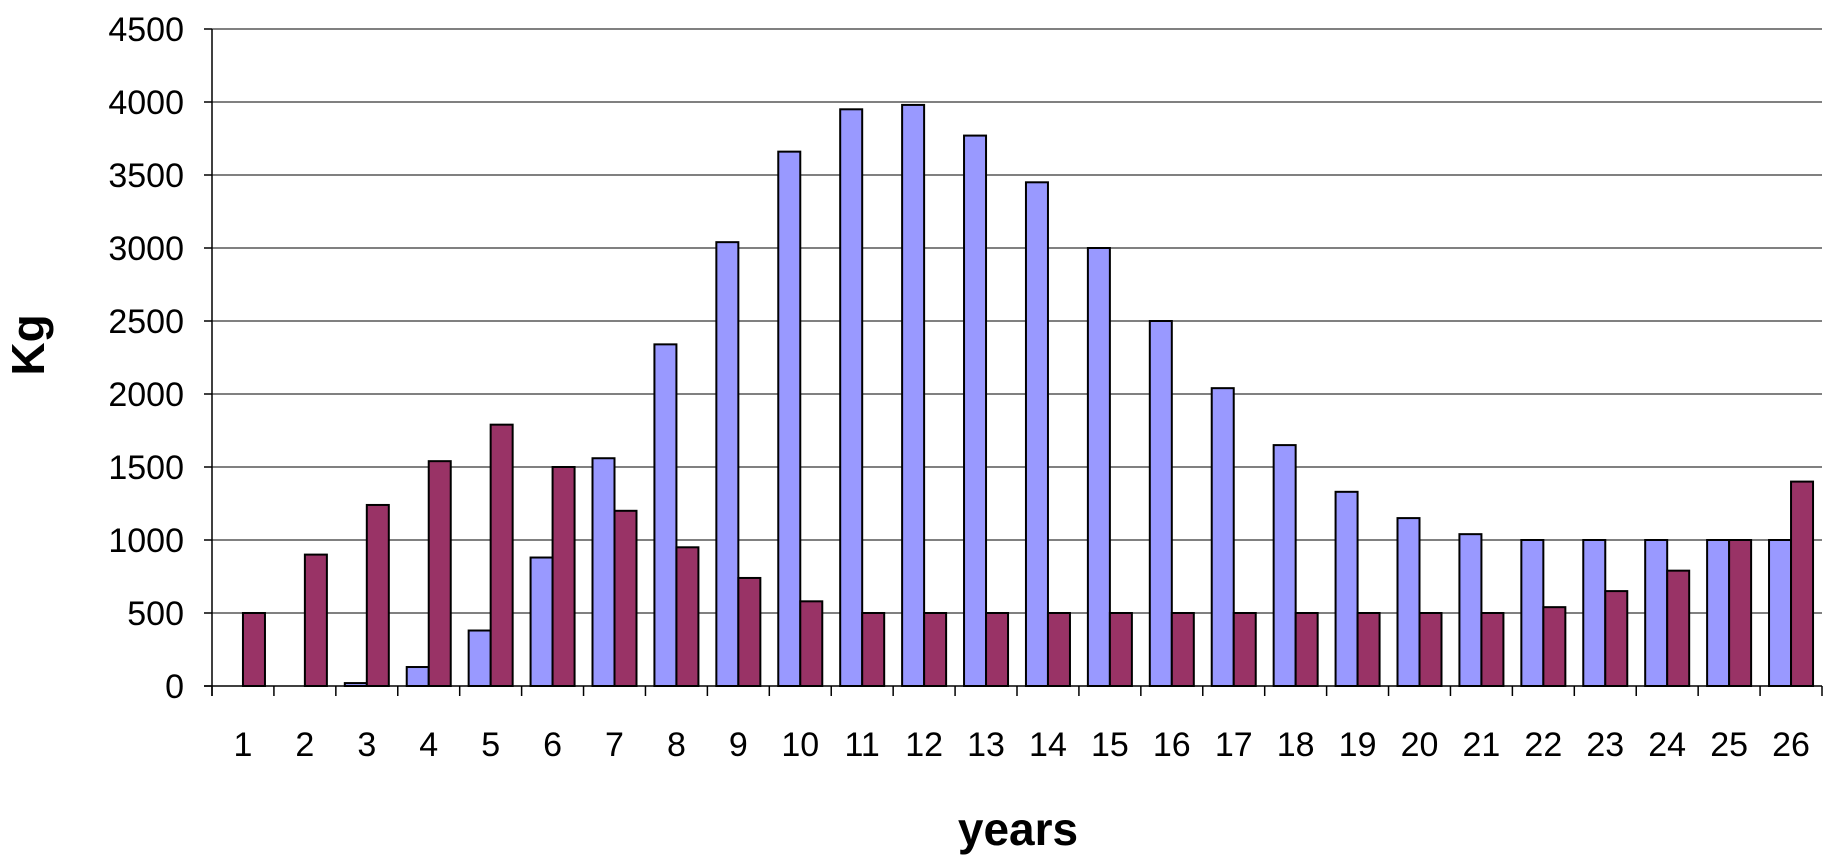 This screenshot has height=858, width=1828. I want to click on x-tick-label: 25, so click(1729, 745).